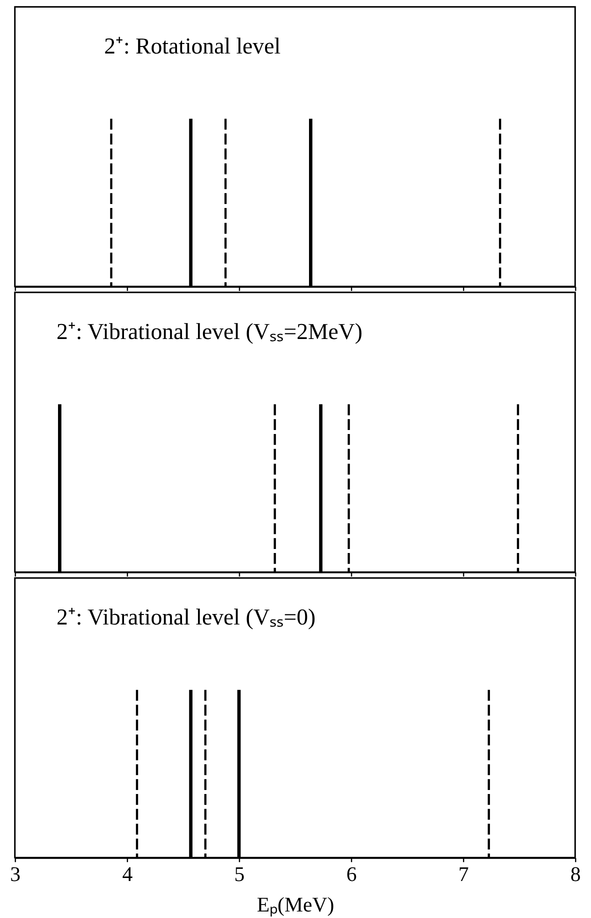 This screenshot has width=591, height=918. I want to click on x-tick-label: 7, so click(463, 874).